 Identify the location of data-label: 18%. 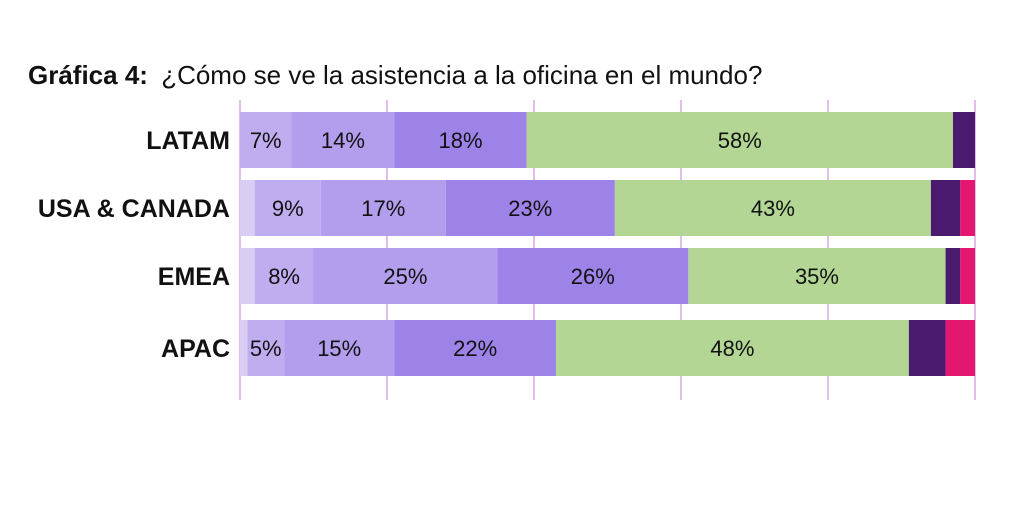
(460, 140).